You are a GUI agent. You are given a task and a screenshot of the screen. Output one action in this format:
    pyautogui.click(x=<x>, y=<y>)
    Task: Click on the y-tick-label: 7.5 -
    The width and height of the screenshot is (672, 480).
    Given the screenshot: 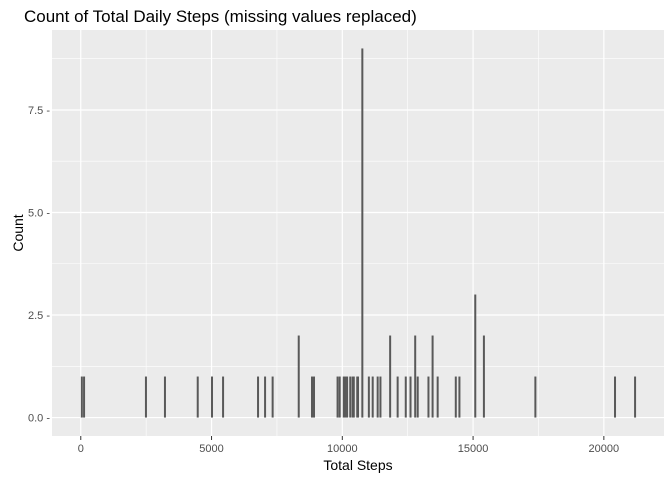 What is the action you would take?
    pyautogui.click(x=39, y=111)
    